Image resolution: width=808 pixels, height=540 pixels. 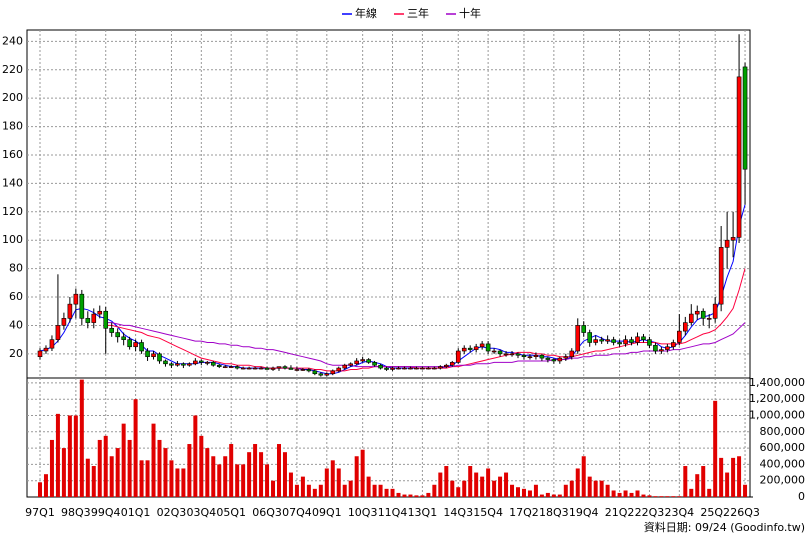 I want to click on x-tick-label: 03Q4, so click(x=201, y=512).